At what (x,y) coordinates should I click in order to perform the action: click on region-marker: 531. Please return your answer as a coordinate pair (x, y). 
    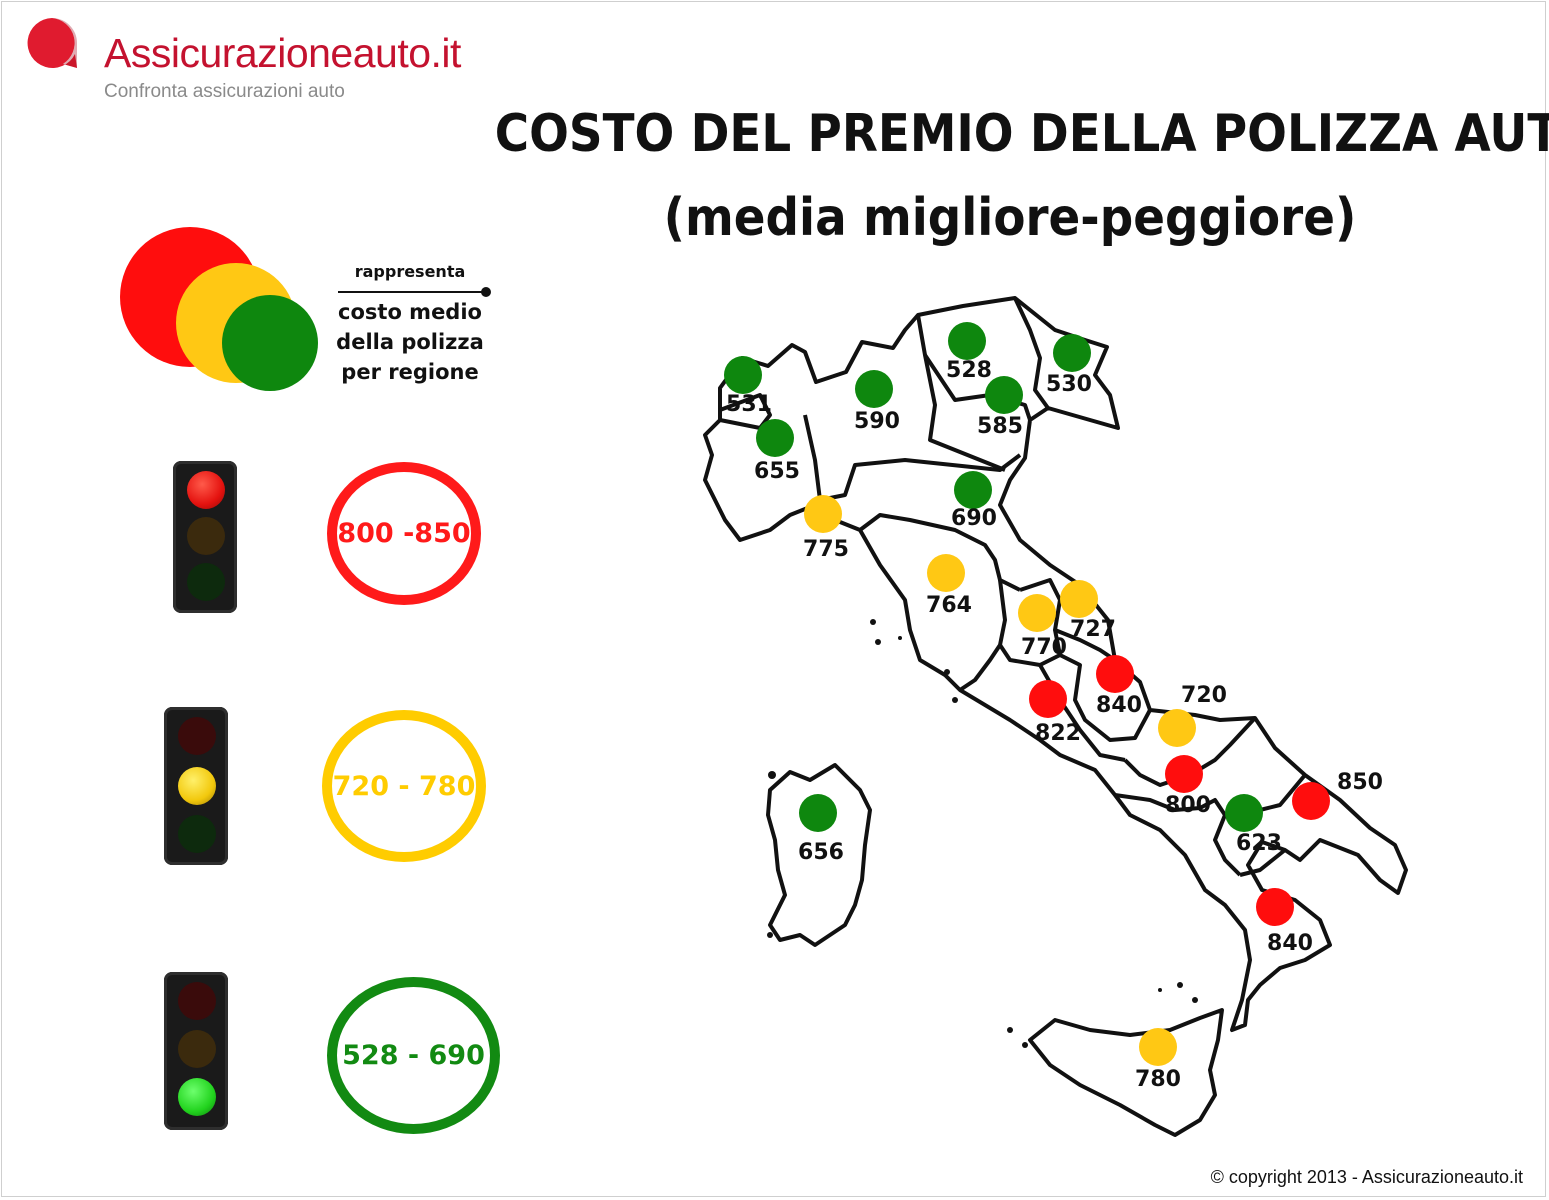
    Looking at the image, I should click on (748, 386).